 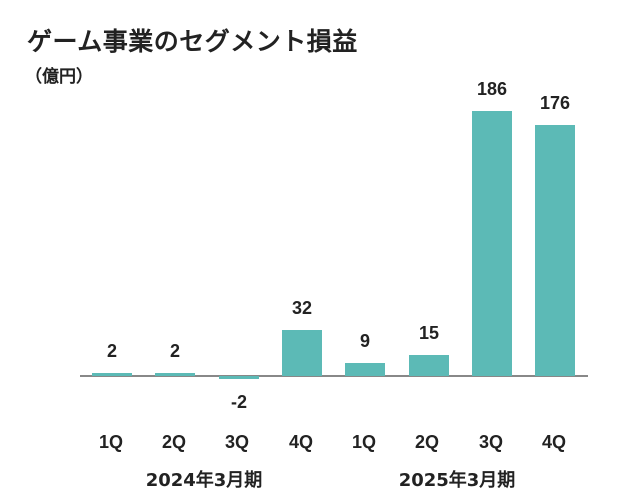 I want to click on x-axis-baseline, so click(x=334, y=376).